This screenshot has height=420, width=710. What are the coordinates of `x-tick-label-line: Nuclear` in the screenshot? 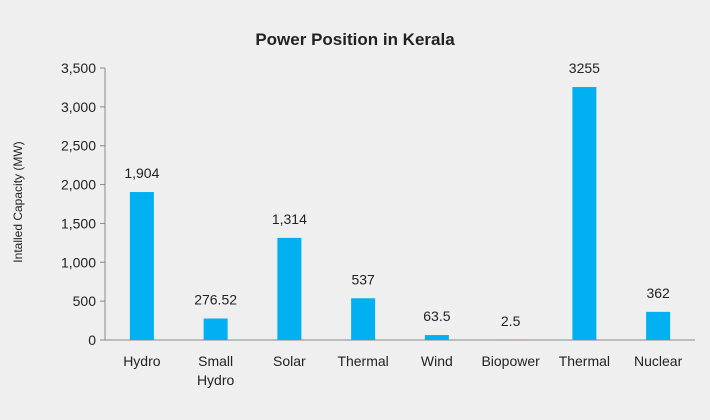 It's located at (658, 361).